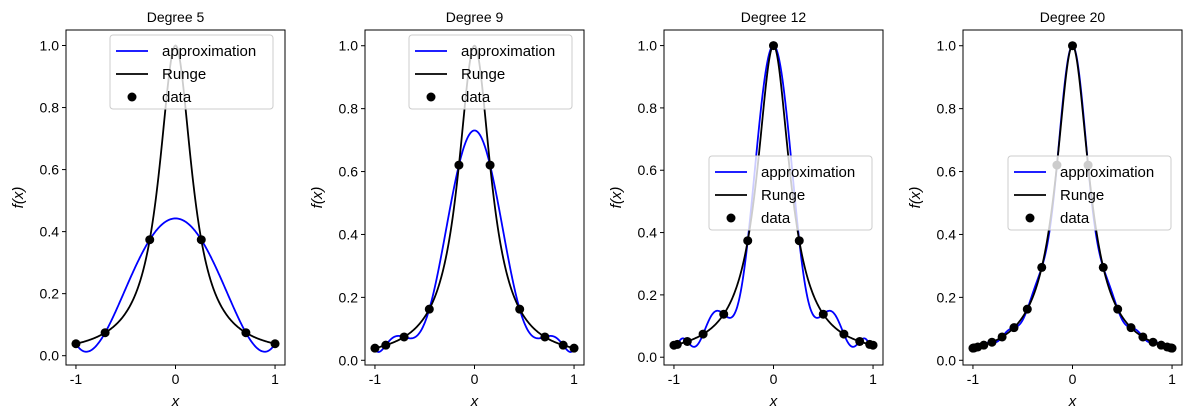 The height and width of the screenshot is (418, 1191). Describe the element at coordinates (475, 17) in the screenshot. I see `chart-title: Degree 9` at that location.